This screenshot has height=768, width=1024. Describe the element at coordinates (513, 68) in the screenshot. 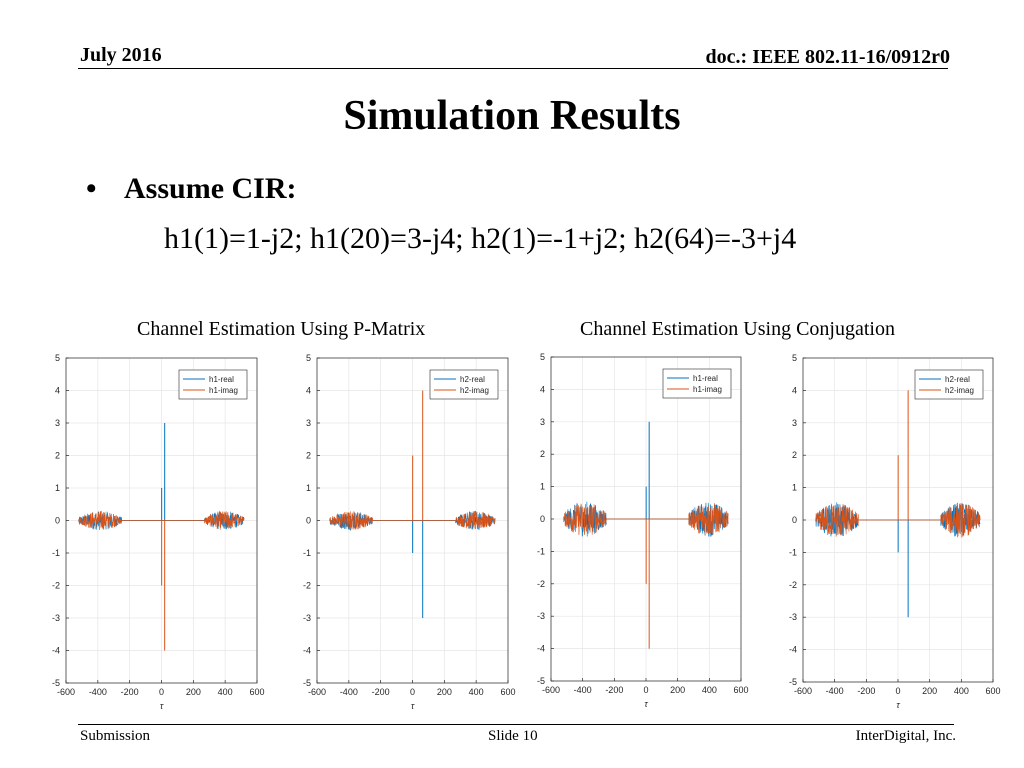

I see `header-rule` at that location.